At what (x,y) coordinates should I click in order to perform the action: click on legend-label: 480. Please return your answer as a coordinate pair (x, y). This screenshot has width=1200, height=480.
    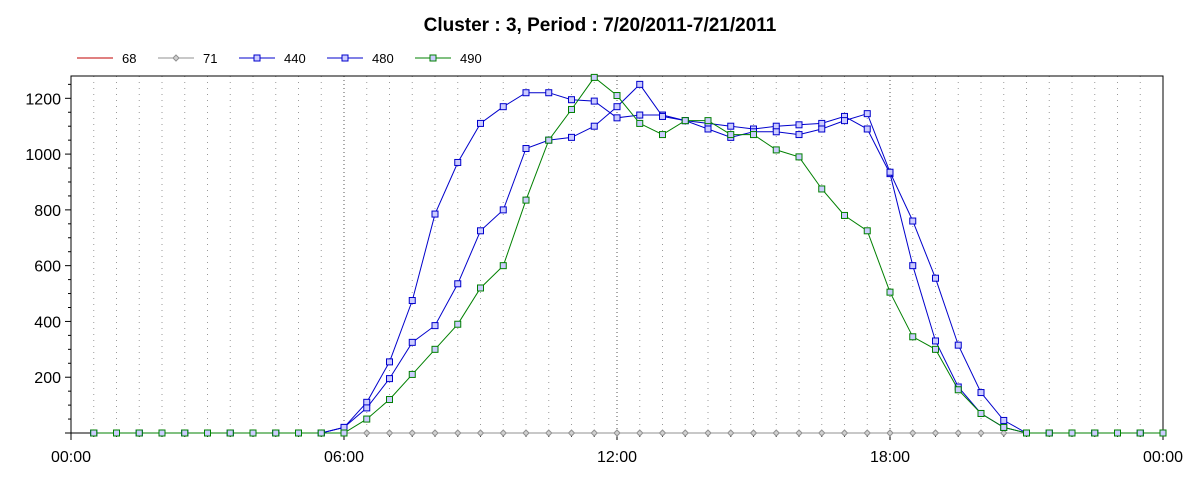
    Looking at the image, I should click on (383, 58).